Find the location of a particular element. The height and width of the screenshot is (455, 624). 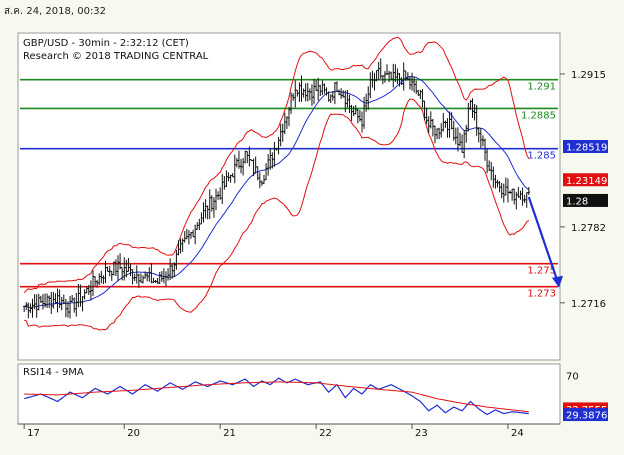

timestamp: ส.ค. 24, 2018, 00:32 is located at coordinates (55, 11).